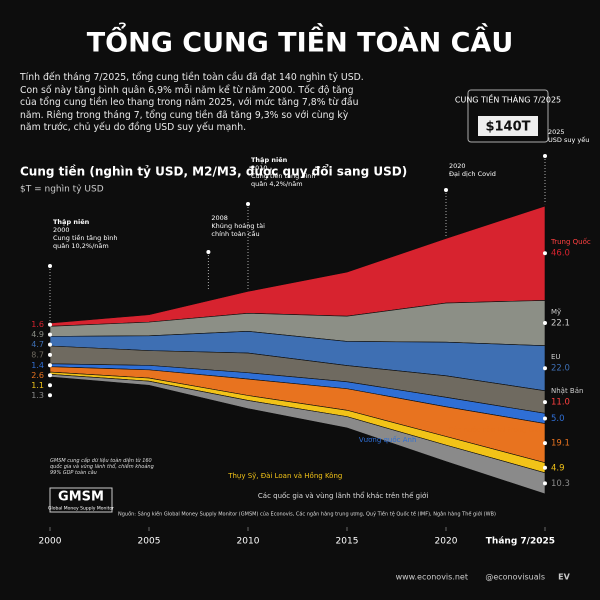  I want to click on unit-note: $T = nghìn tỷ USD, so click(62, 190).